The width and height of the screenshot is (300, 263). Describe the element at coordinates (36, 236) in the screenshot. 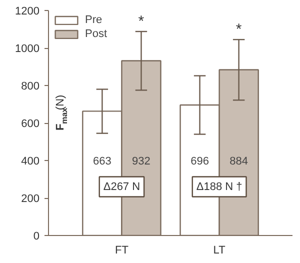

I see `y-tick-label: 0` at that location.